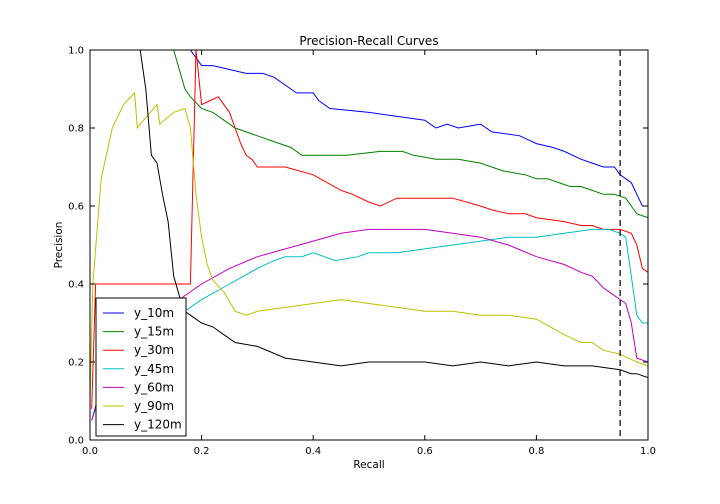  Describe the element at coordinates (425, 451) in the screenshot. I see `x-tick-label: 0.6` at that location.